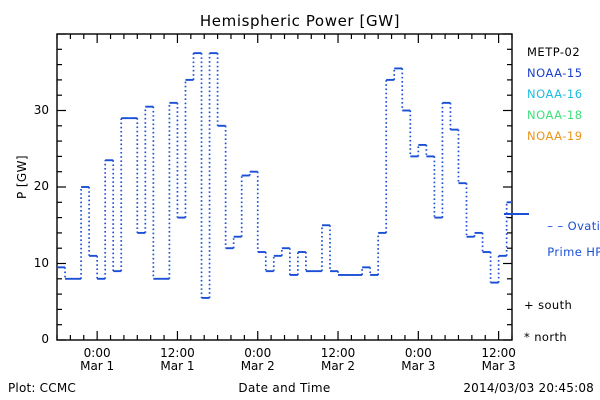 Image resolution: width=600 pixels, height=400 pixels. I want to click on south-marker-legend: + south, so click(548, 305).